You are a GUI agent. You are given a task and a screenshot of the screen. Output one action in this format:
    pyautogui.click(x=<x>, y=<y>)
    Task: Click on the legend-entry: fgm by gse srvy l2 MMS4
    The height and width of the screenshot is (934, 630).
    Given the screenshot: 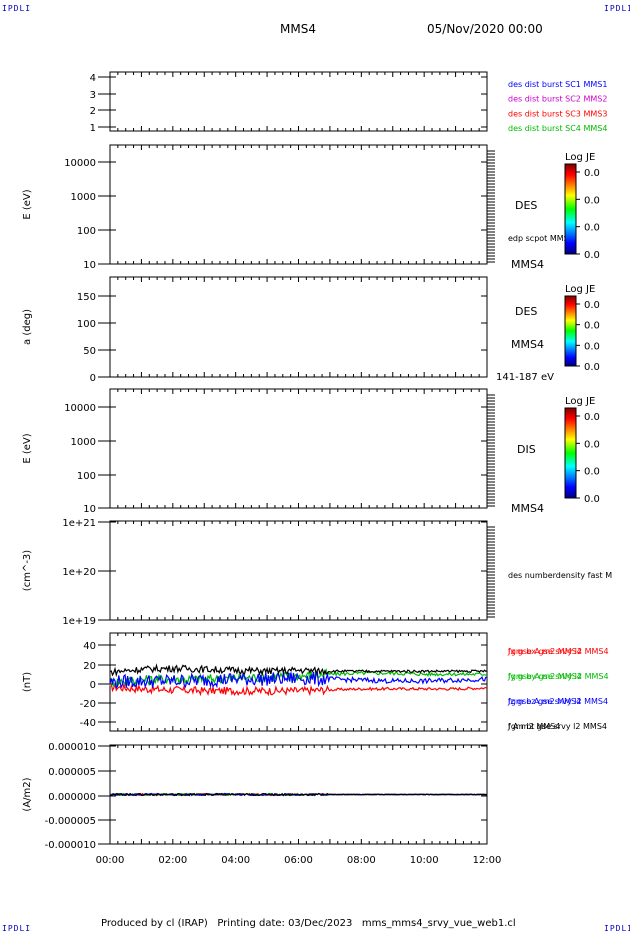 What is the action you would take?
    pyautogui.click(x=558, y=676)
    